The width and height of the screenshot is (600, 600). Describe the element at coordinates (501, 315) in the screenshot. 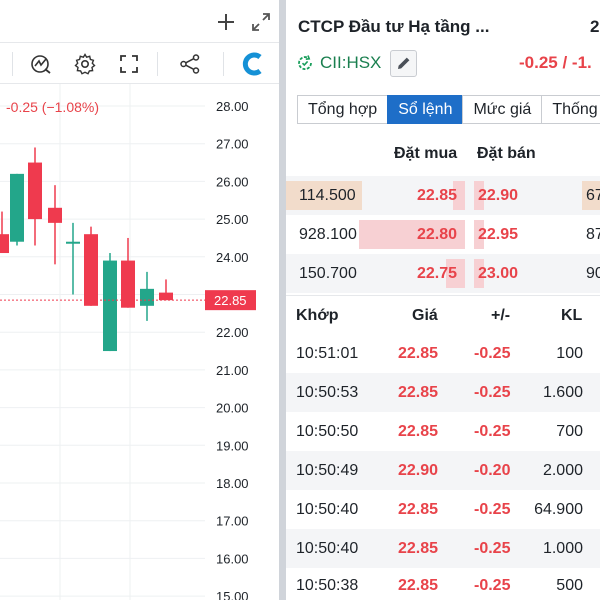

I see `change-column-header: +/-` at that location.